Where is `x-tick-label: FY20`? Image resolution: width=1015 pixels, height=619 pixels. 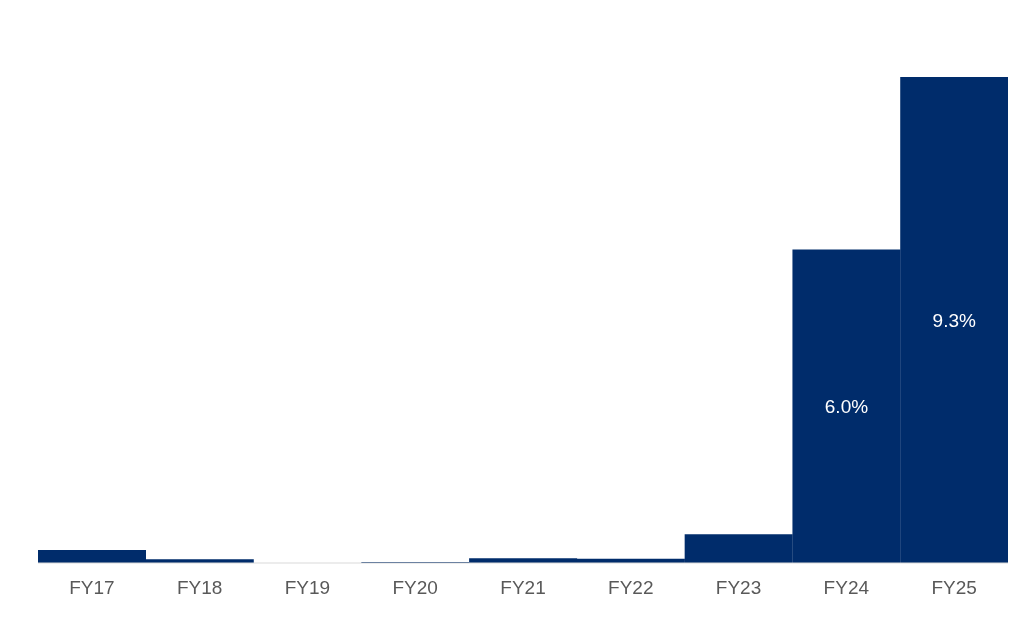
x-tick-label: FY20 is located at coordinates (415, 588).